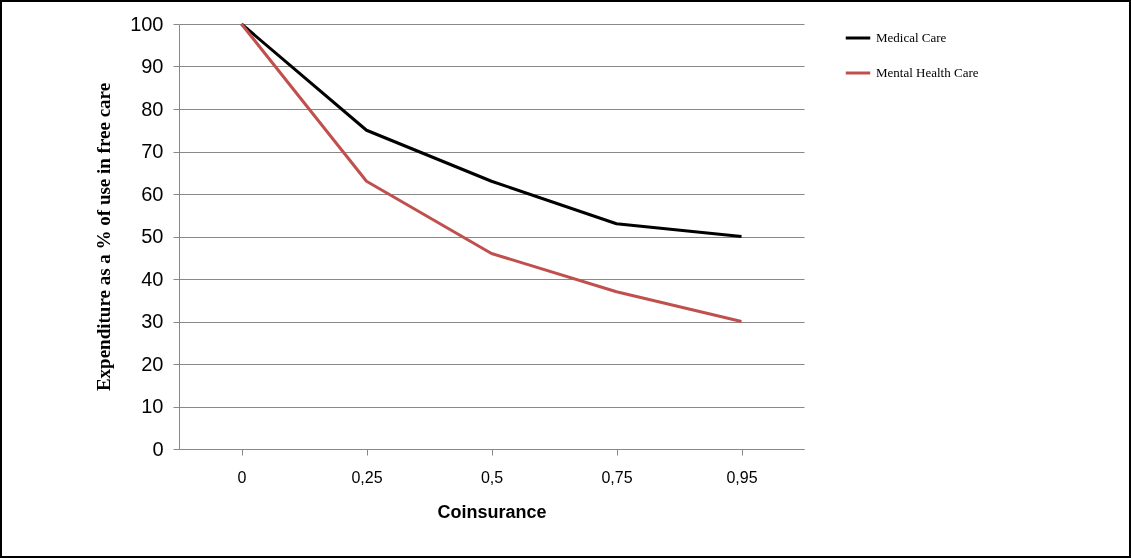 This screenshot has width=1131, height=558. I want to click on y-tick-label: 100, so click(147, 23).